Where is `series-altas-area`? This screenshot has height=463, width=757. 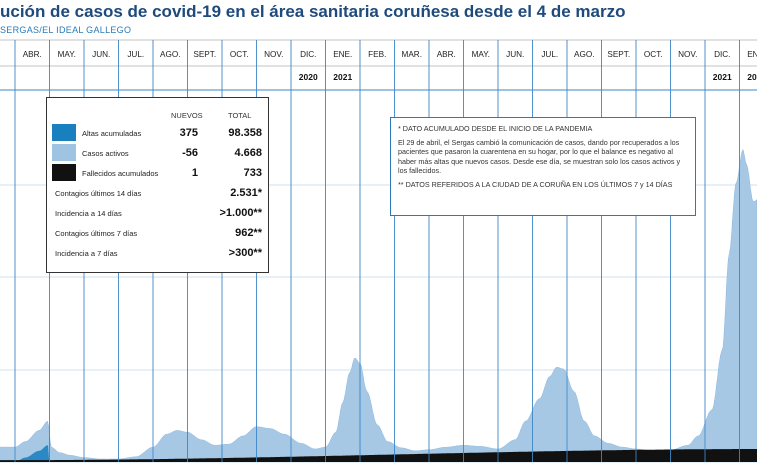 series-altas-area is located at coordinates (25, 453).